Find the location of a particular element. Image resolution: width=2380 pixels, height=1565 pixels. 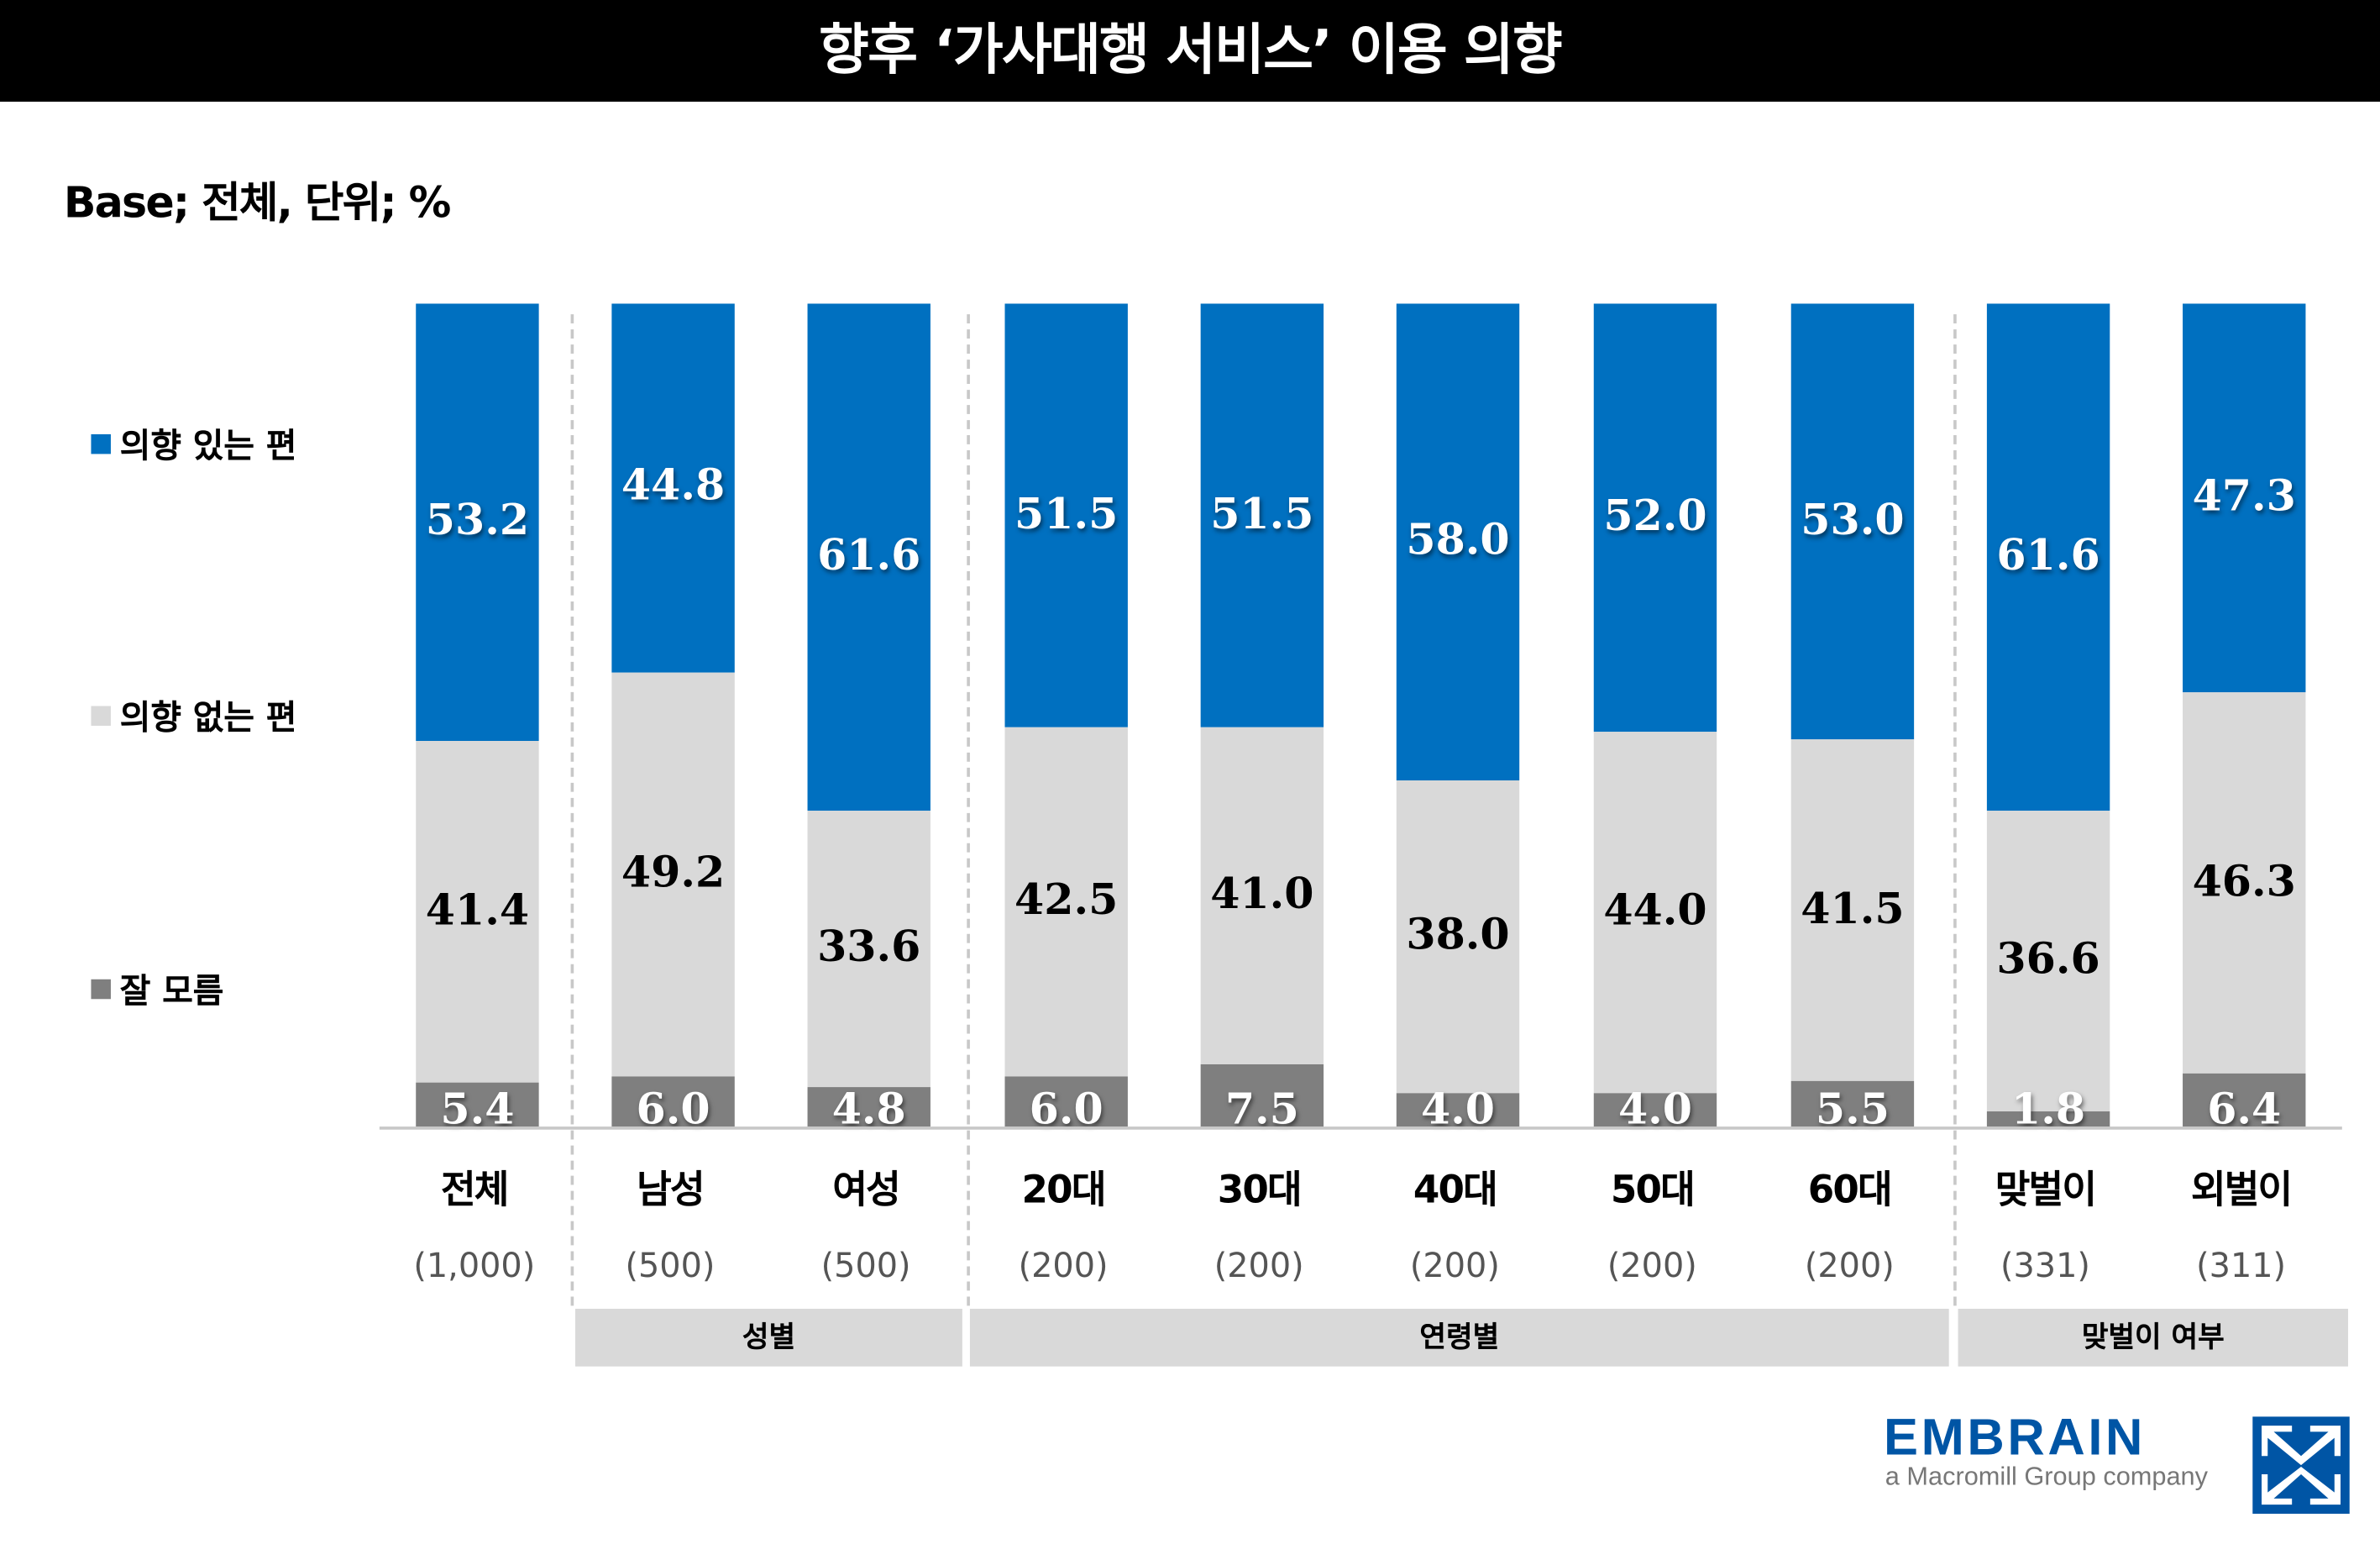

legend-item-intend: 의향 있는 편 is located at coordinates (193, 443).